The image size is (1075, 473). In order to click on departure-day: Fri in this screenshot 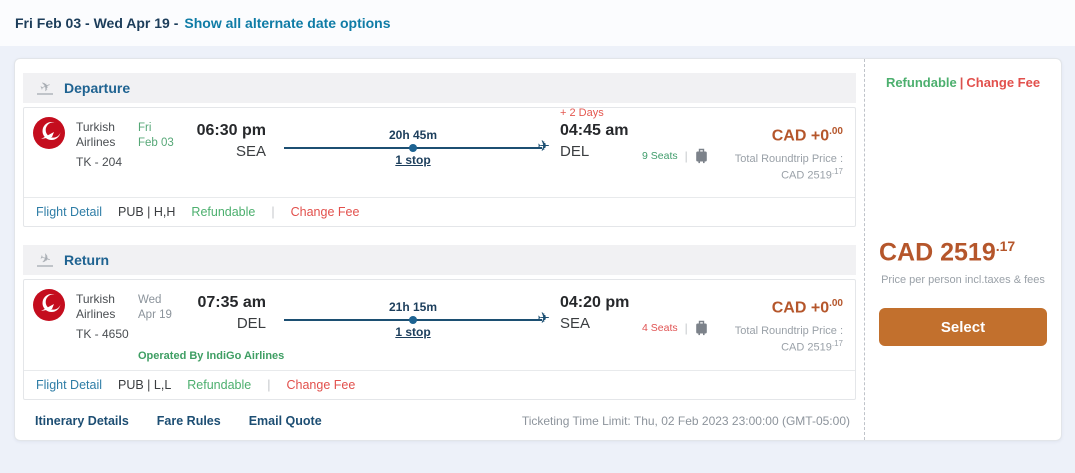, I will do `click(145, 128)`.